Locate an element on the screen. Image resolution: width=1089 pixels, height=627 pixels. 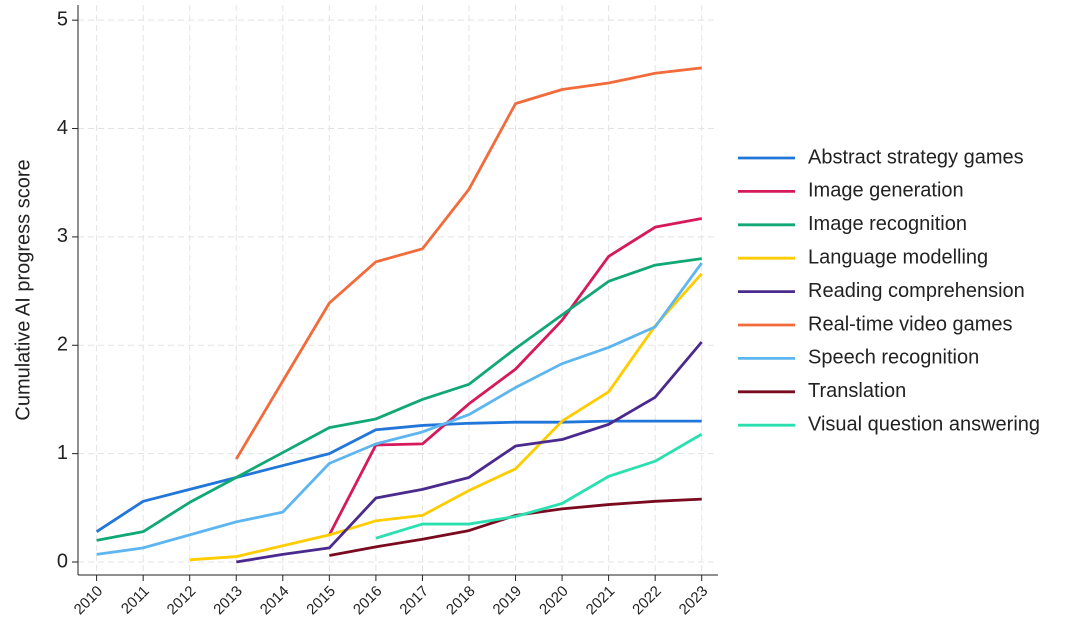
legend-label: Language modelling is located at coordinates (898, 257).